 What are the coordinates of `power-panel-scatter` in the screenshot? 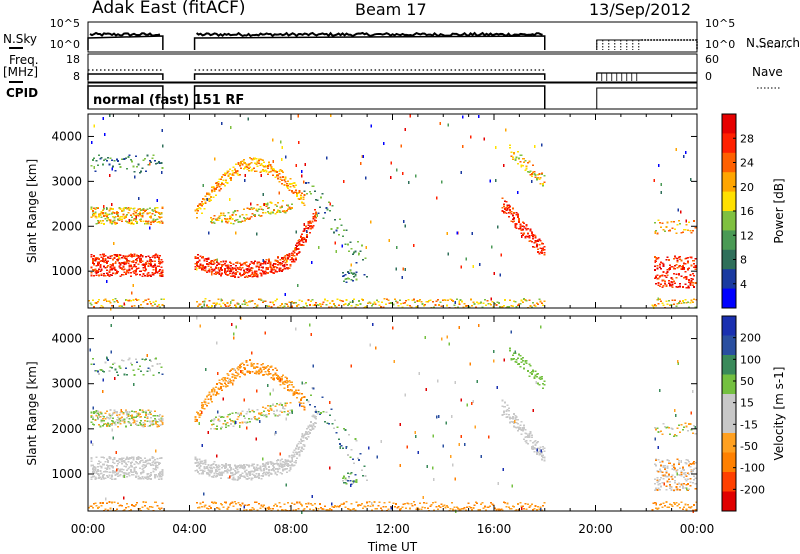 It's located at (136, 217).